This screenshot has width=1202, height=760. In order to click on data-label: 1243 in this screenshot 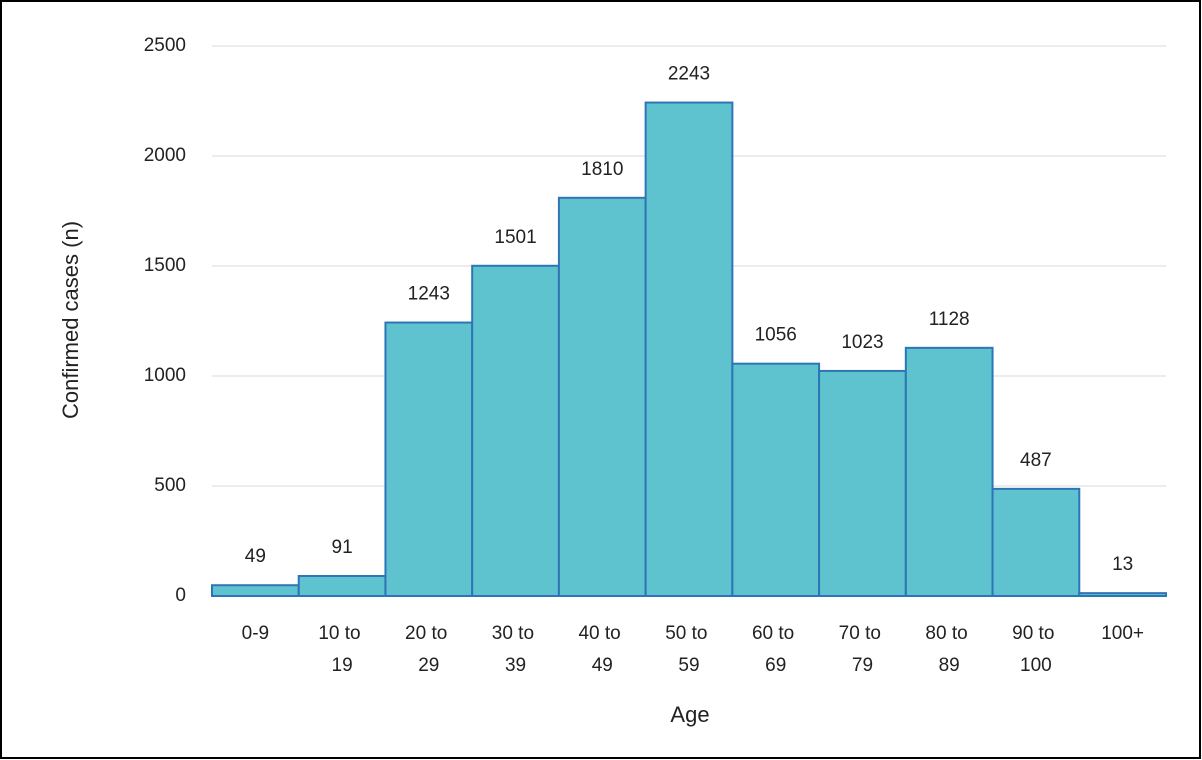, I will do `click(429, 294)`.